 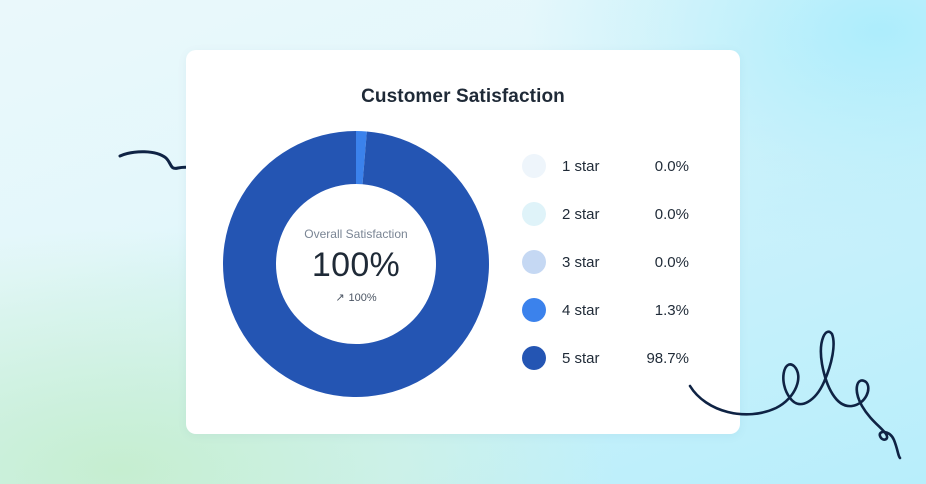 What do you see at coordinates (463, 96) in the screenshot?
I see `card-title: Customer Satisfaction` at bounding box center [463, 96].